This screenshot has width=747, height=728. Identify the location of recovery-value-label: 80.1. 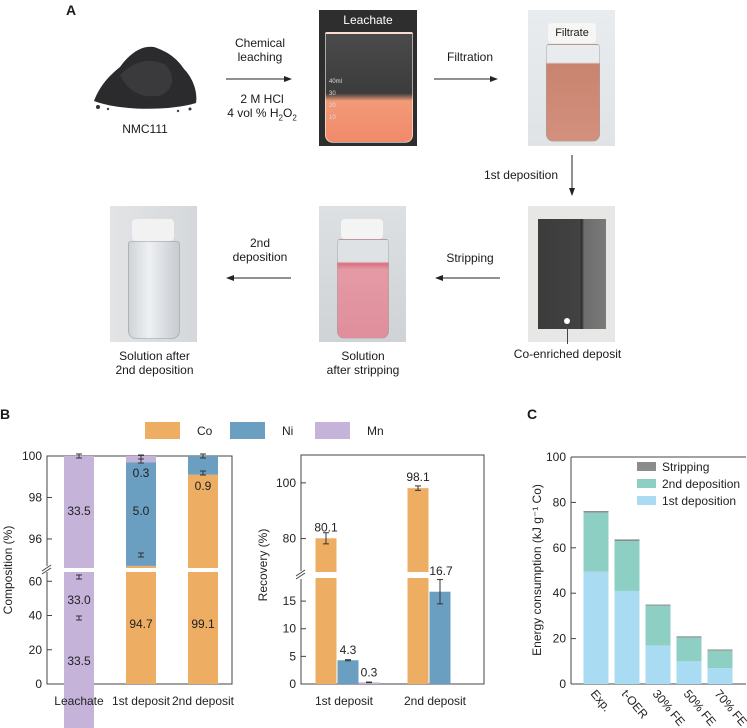
(326, 527).